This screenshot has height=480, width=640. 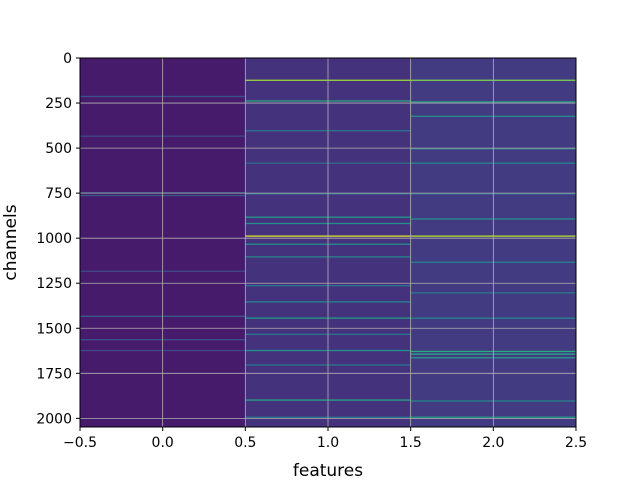 I want to click on x-tick-label: −0.5, so click(x=80, y=443).